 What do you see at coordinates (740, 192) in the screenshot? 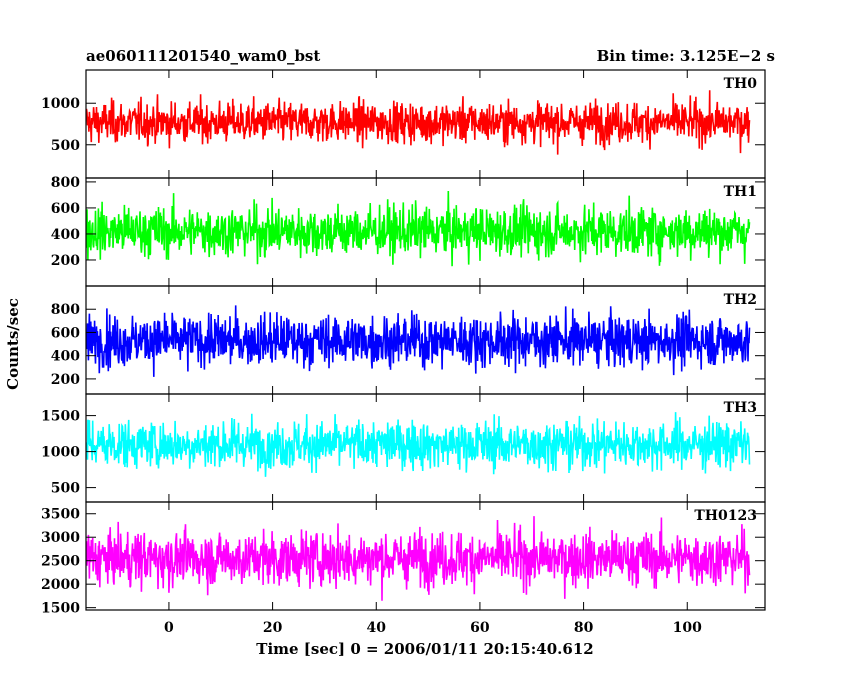
I see `panel-label-th1: TH1` at bounding box center [740, 192].